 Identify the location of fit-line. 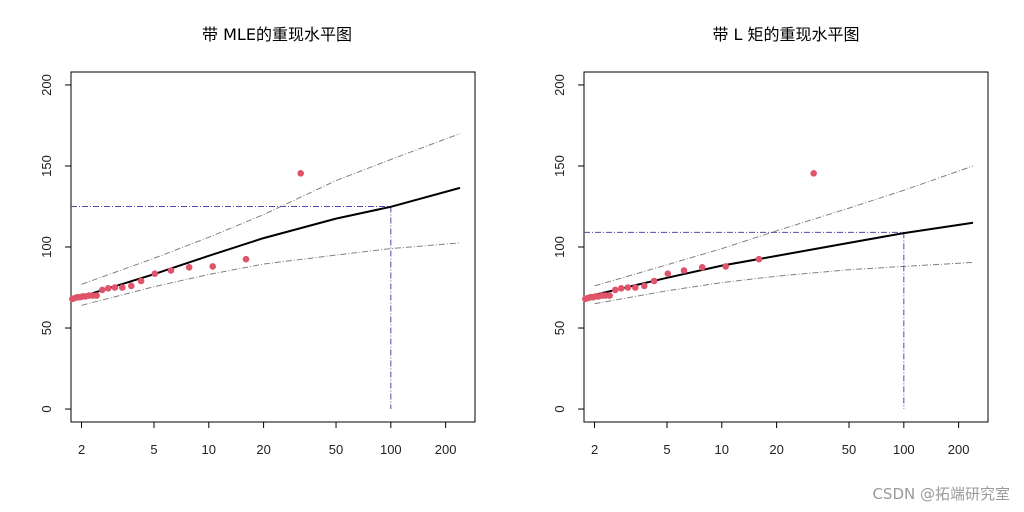
(784, 258).